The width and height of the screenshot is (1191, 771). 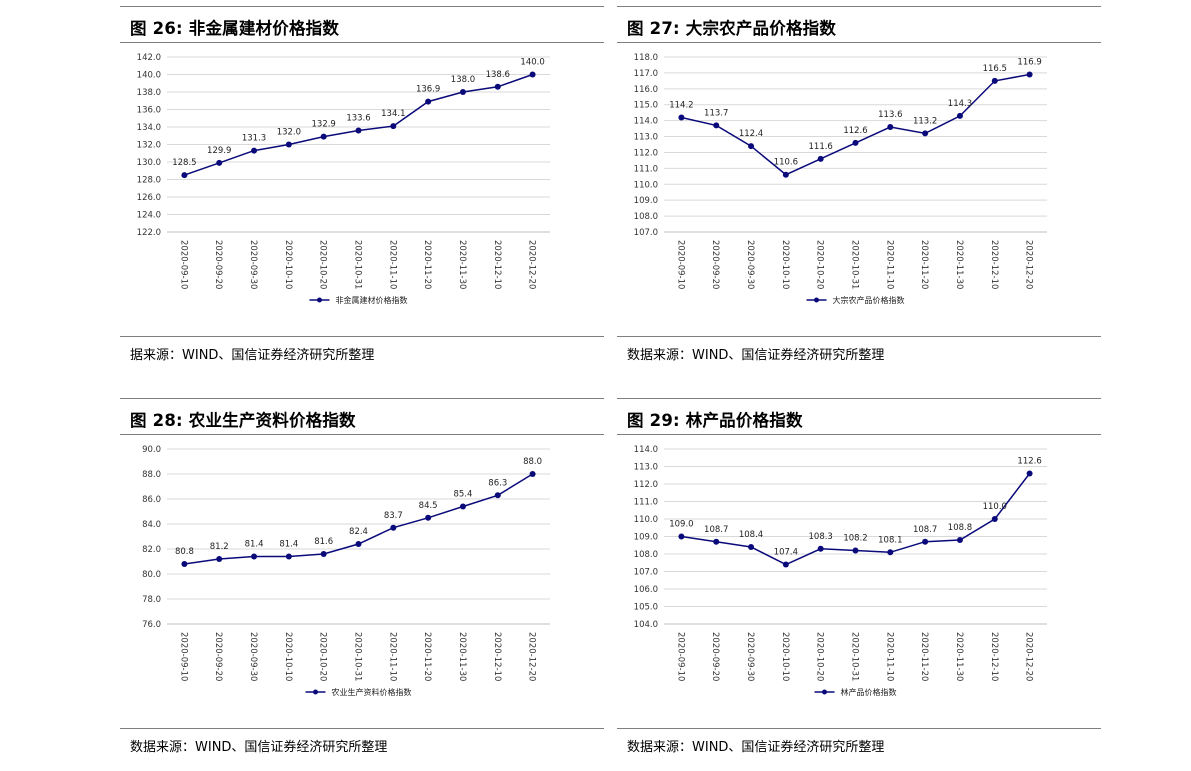 What do you see at coordinates (151, 600) in the screenshot?
I see `y-tick-label: 78.0` at bounding box center [151, 600].